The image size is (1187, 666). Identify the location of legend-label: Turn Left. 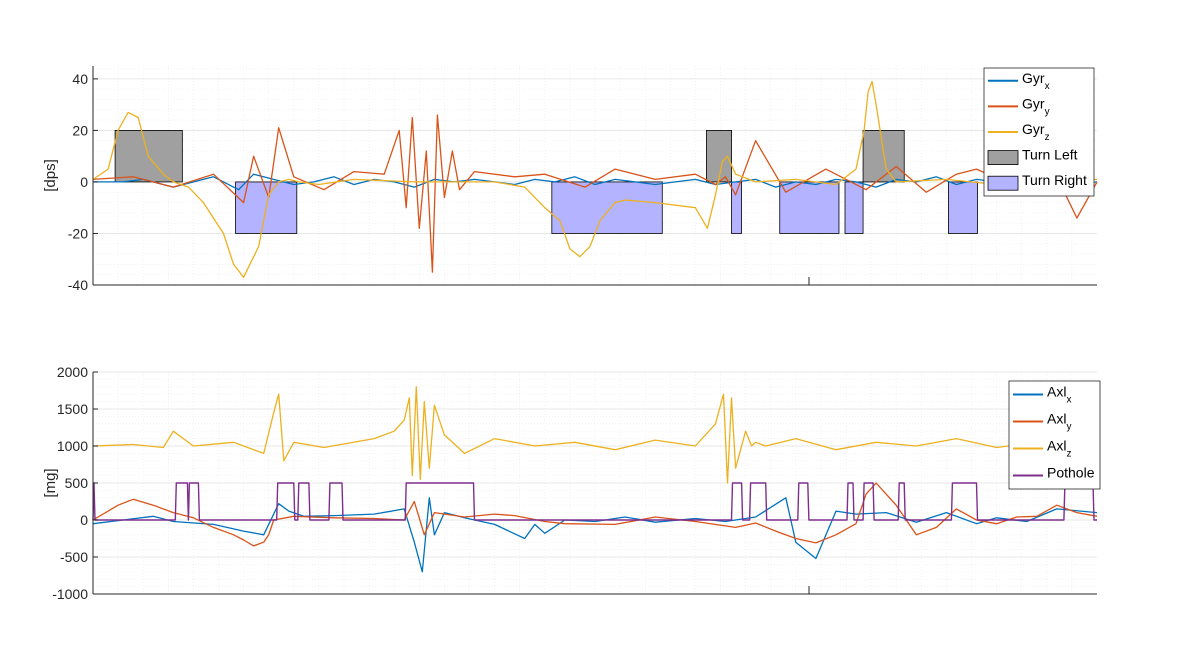
(1050, 155).